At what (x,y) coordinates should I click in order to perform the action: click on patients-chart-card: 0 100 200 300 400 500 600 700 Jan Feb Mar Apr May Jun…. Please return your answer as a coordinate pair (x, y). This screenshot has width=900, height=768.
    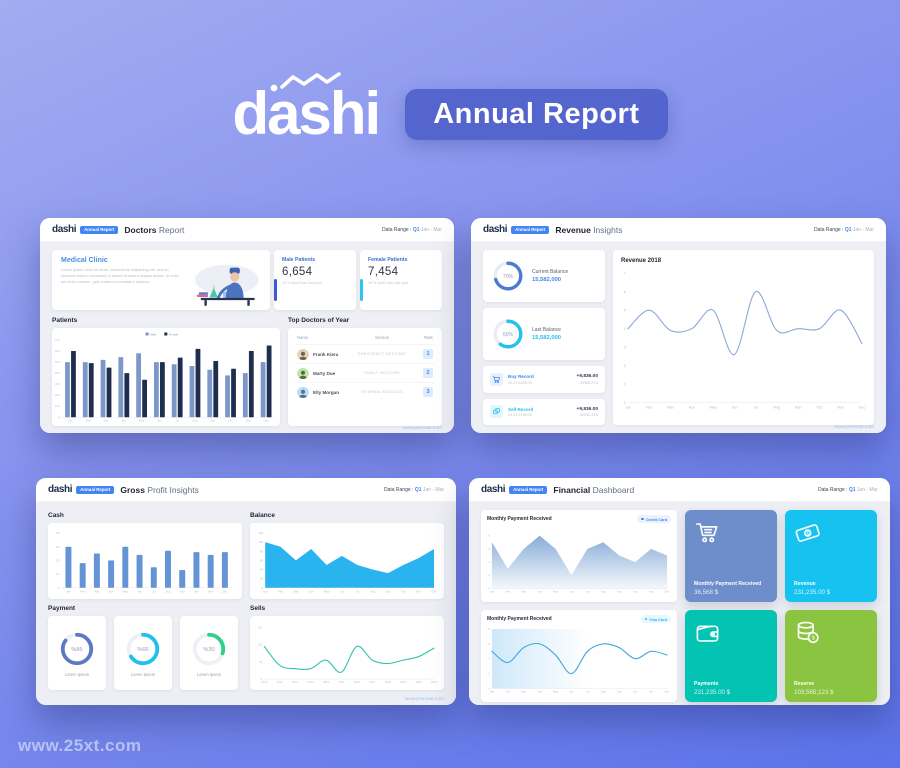
    Looking at the image, I should click on (166, 377).